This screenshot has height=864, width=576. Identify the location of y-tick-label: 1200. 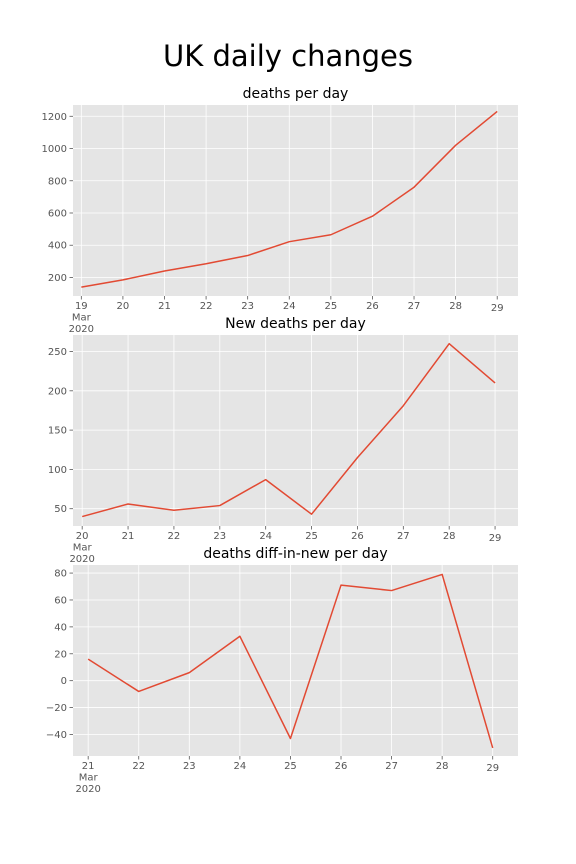
(54, 117).